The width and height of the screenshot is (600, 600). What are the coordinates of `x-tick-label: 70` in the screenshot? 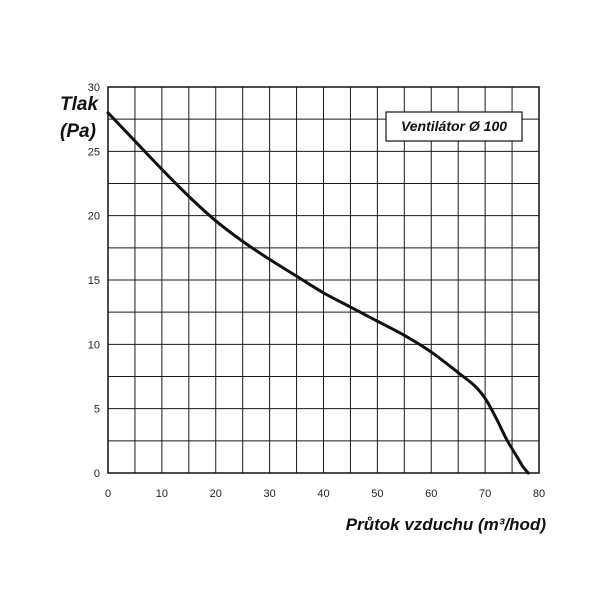 It's located at (485, 494).